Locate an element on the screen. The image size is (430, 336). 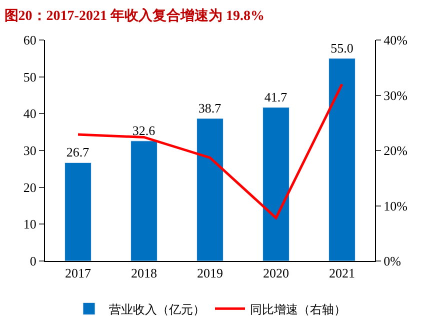
data-label: 32.6 is located at coordinates (144, 130).